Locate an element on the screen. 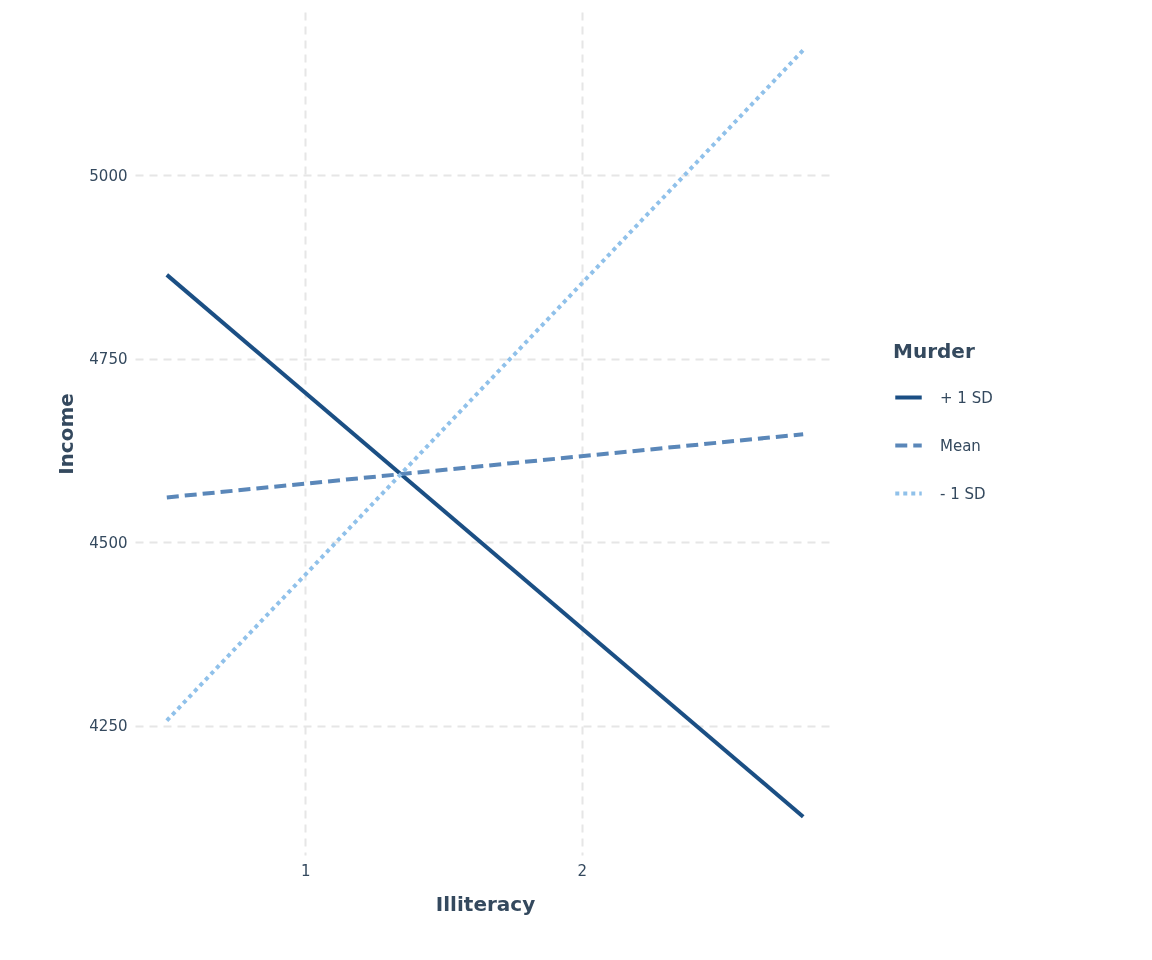  y-tick-label: 5000 is located at coordinates (108, 175).